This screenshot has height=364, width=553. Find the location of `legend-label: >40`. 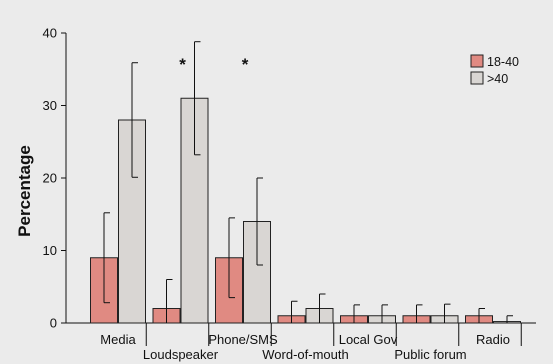

legend-label: >40 is located at coordinates (497, 79).